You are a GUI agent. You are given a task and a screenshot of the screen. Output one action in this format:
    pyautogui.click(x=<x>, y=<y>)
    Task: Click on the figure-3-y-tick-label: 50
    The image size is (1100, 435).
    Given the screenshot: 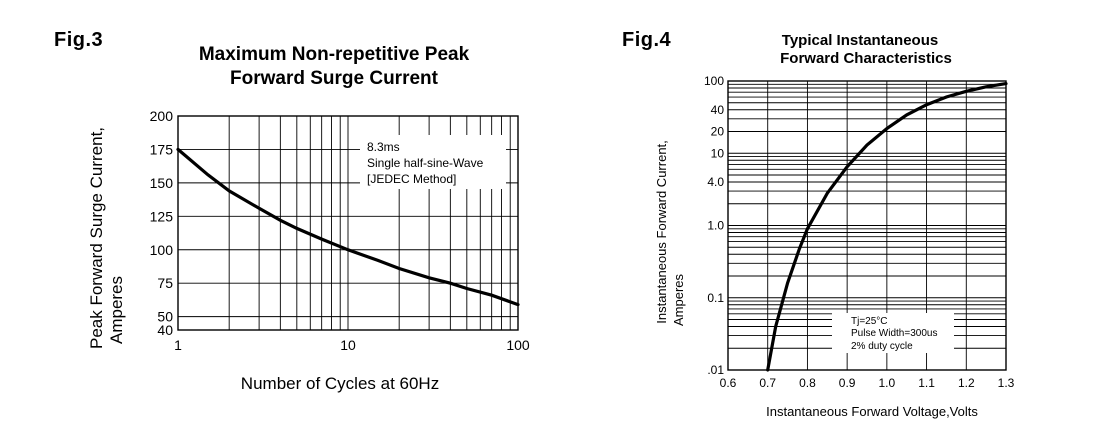 What is the action you would take?
    pyautogui.click(x=165, y=317)
    